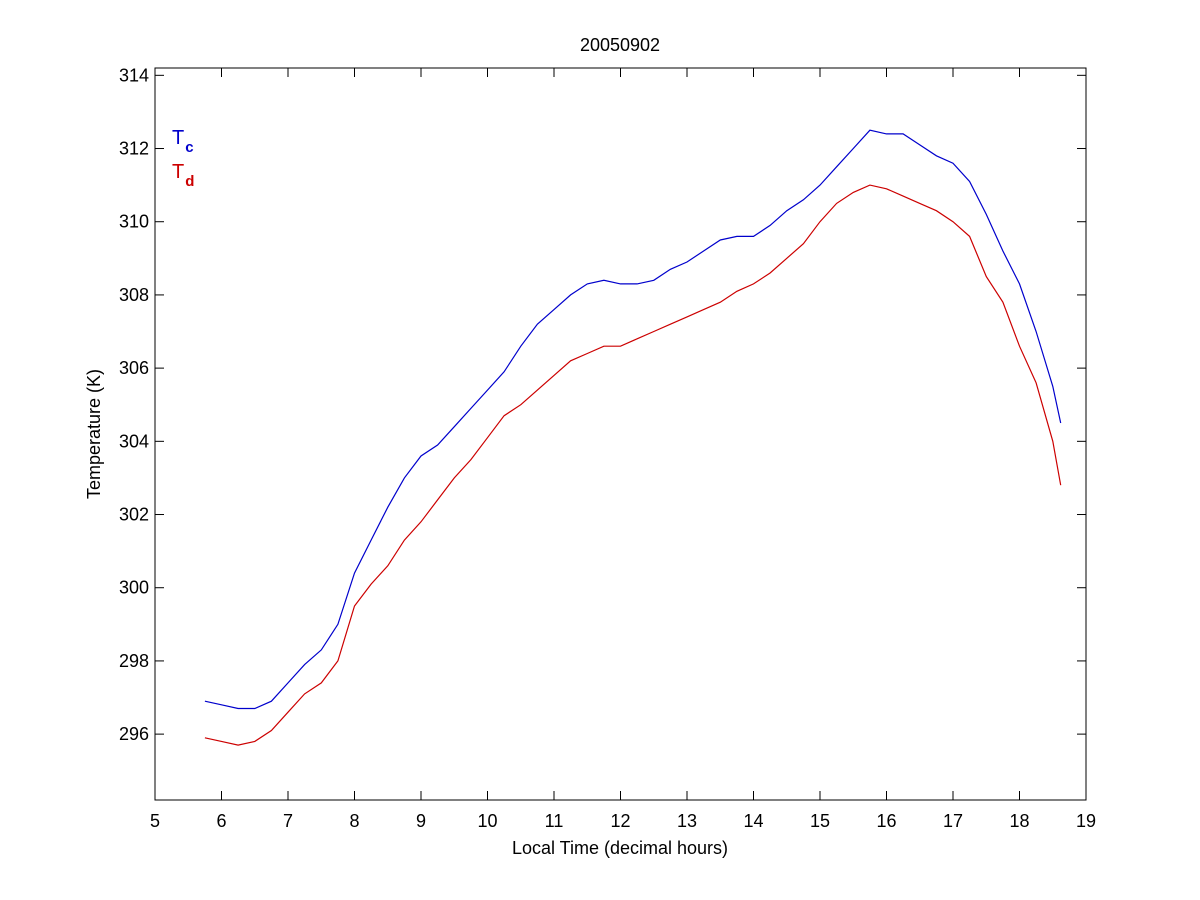 Image resolution: width=1200 pixels, height=900 pixels. Describe the element at coordinates (134, 661) in the screenshot. I see `y-tick-label: 298` at that location.